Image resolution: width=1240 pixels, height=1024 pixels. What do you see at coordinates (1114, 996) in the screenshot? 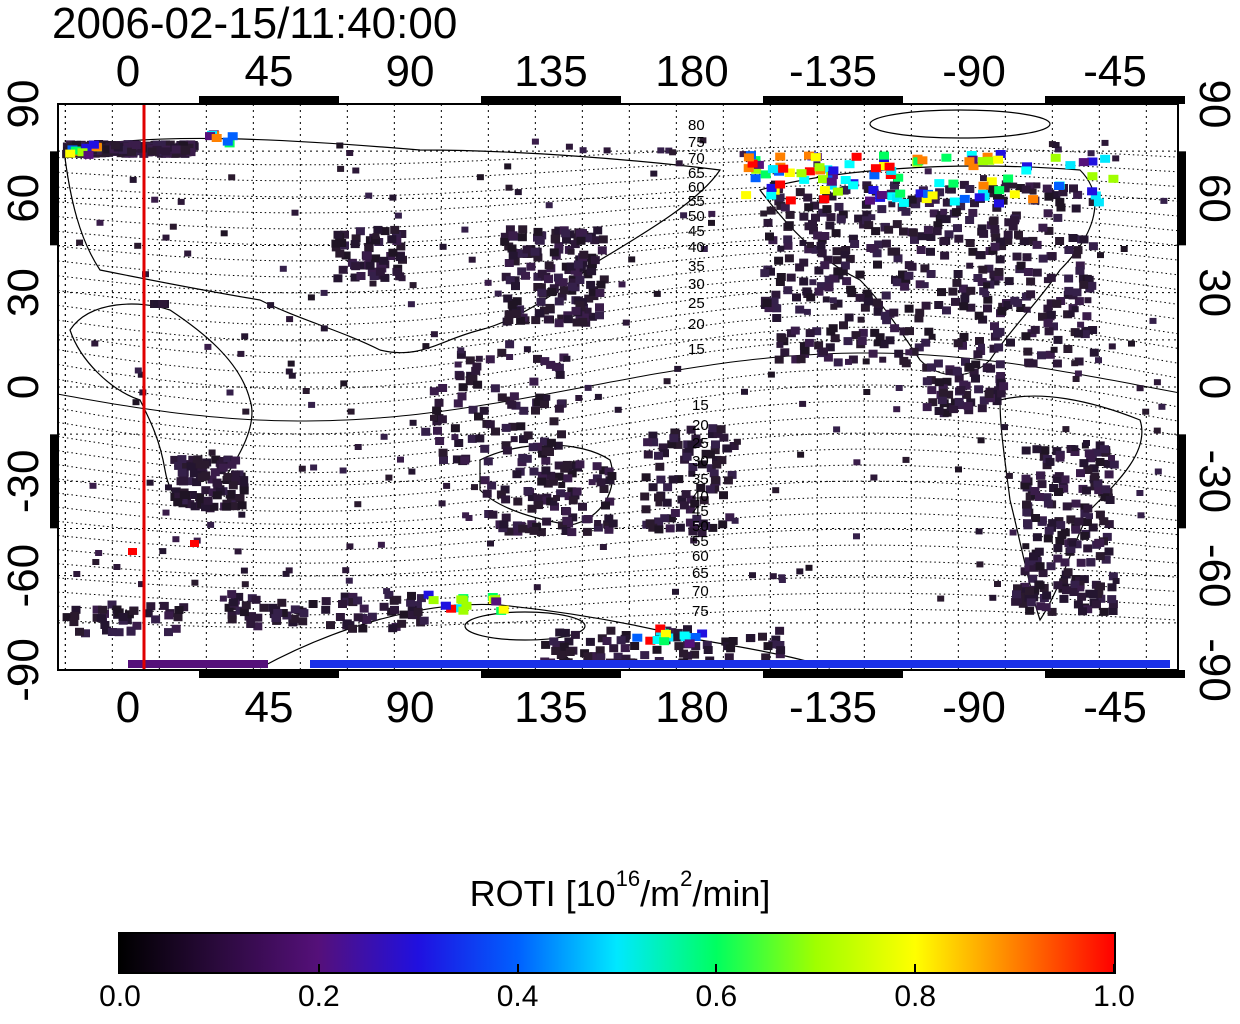
I see `colorbar-tick-label: 1.0` at bounding box center [1114, 996].